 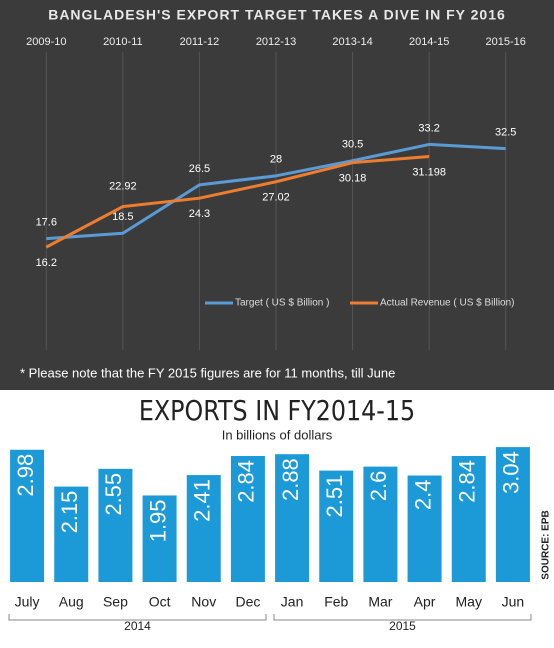 What do you see at coordinates (69, 512) in the screenshot?
I see `data-label: 2.15` at bounding box center [69, 512].